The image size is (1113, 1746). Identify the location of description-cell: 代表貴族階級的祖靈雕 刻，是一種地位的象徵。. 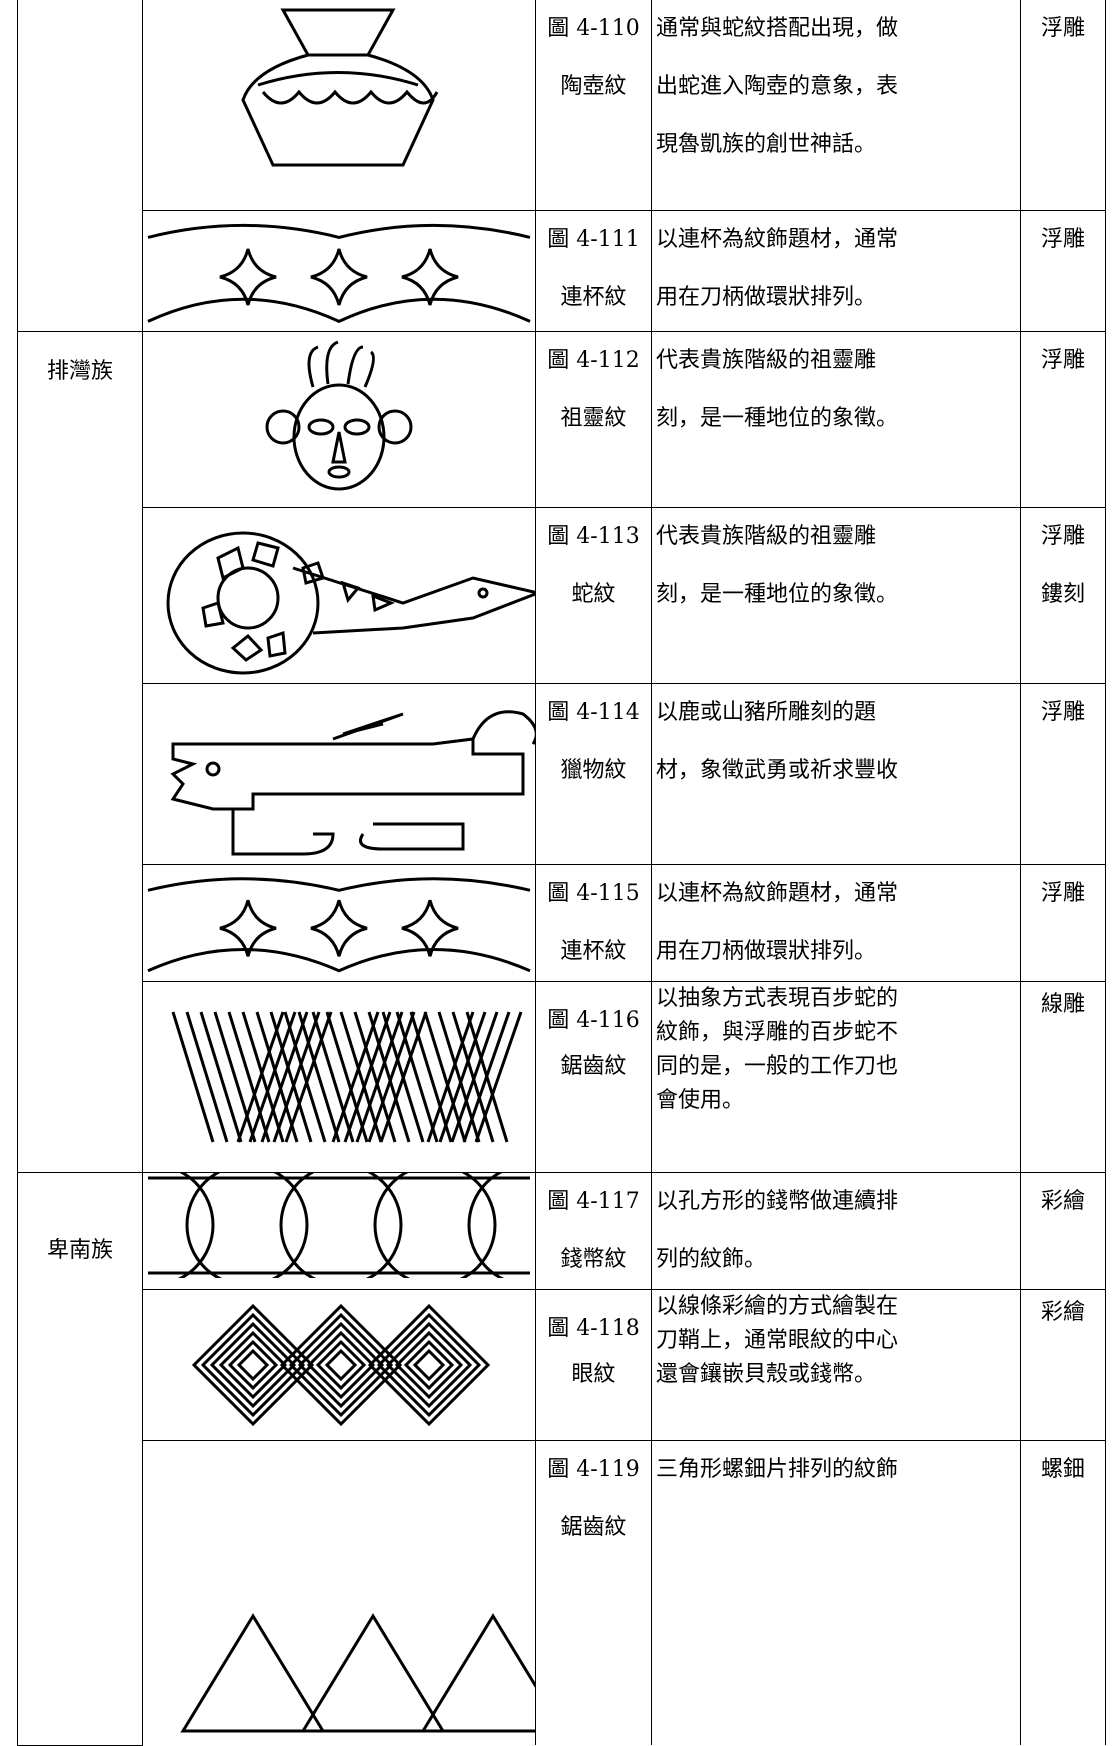
(836, 595).